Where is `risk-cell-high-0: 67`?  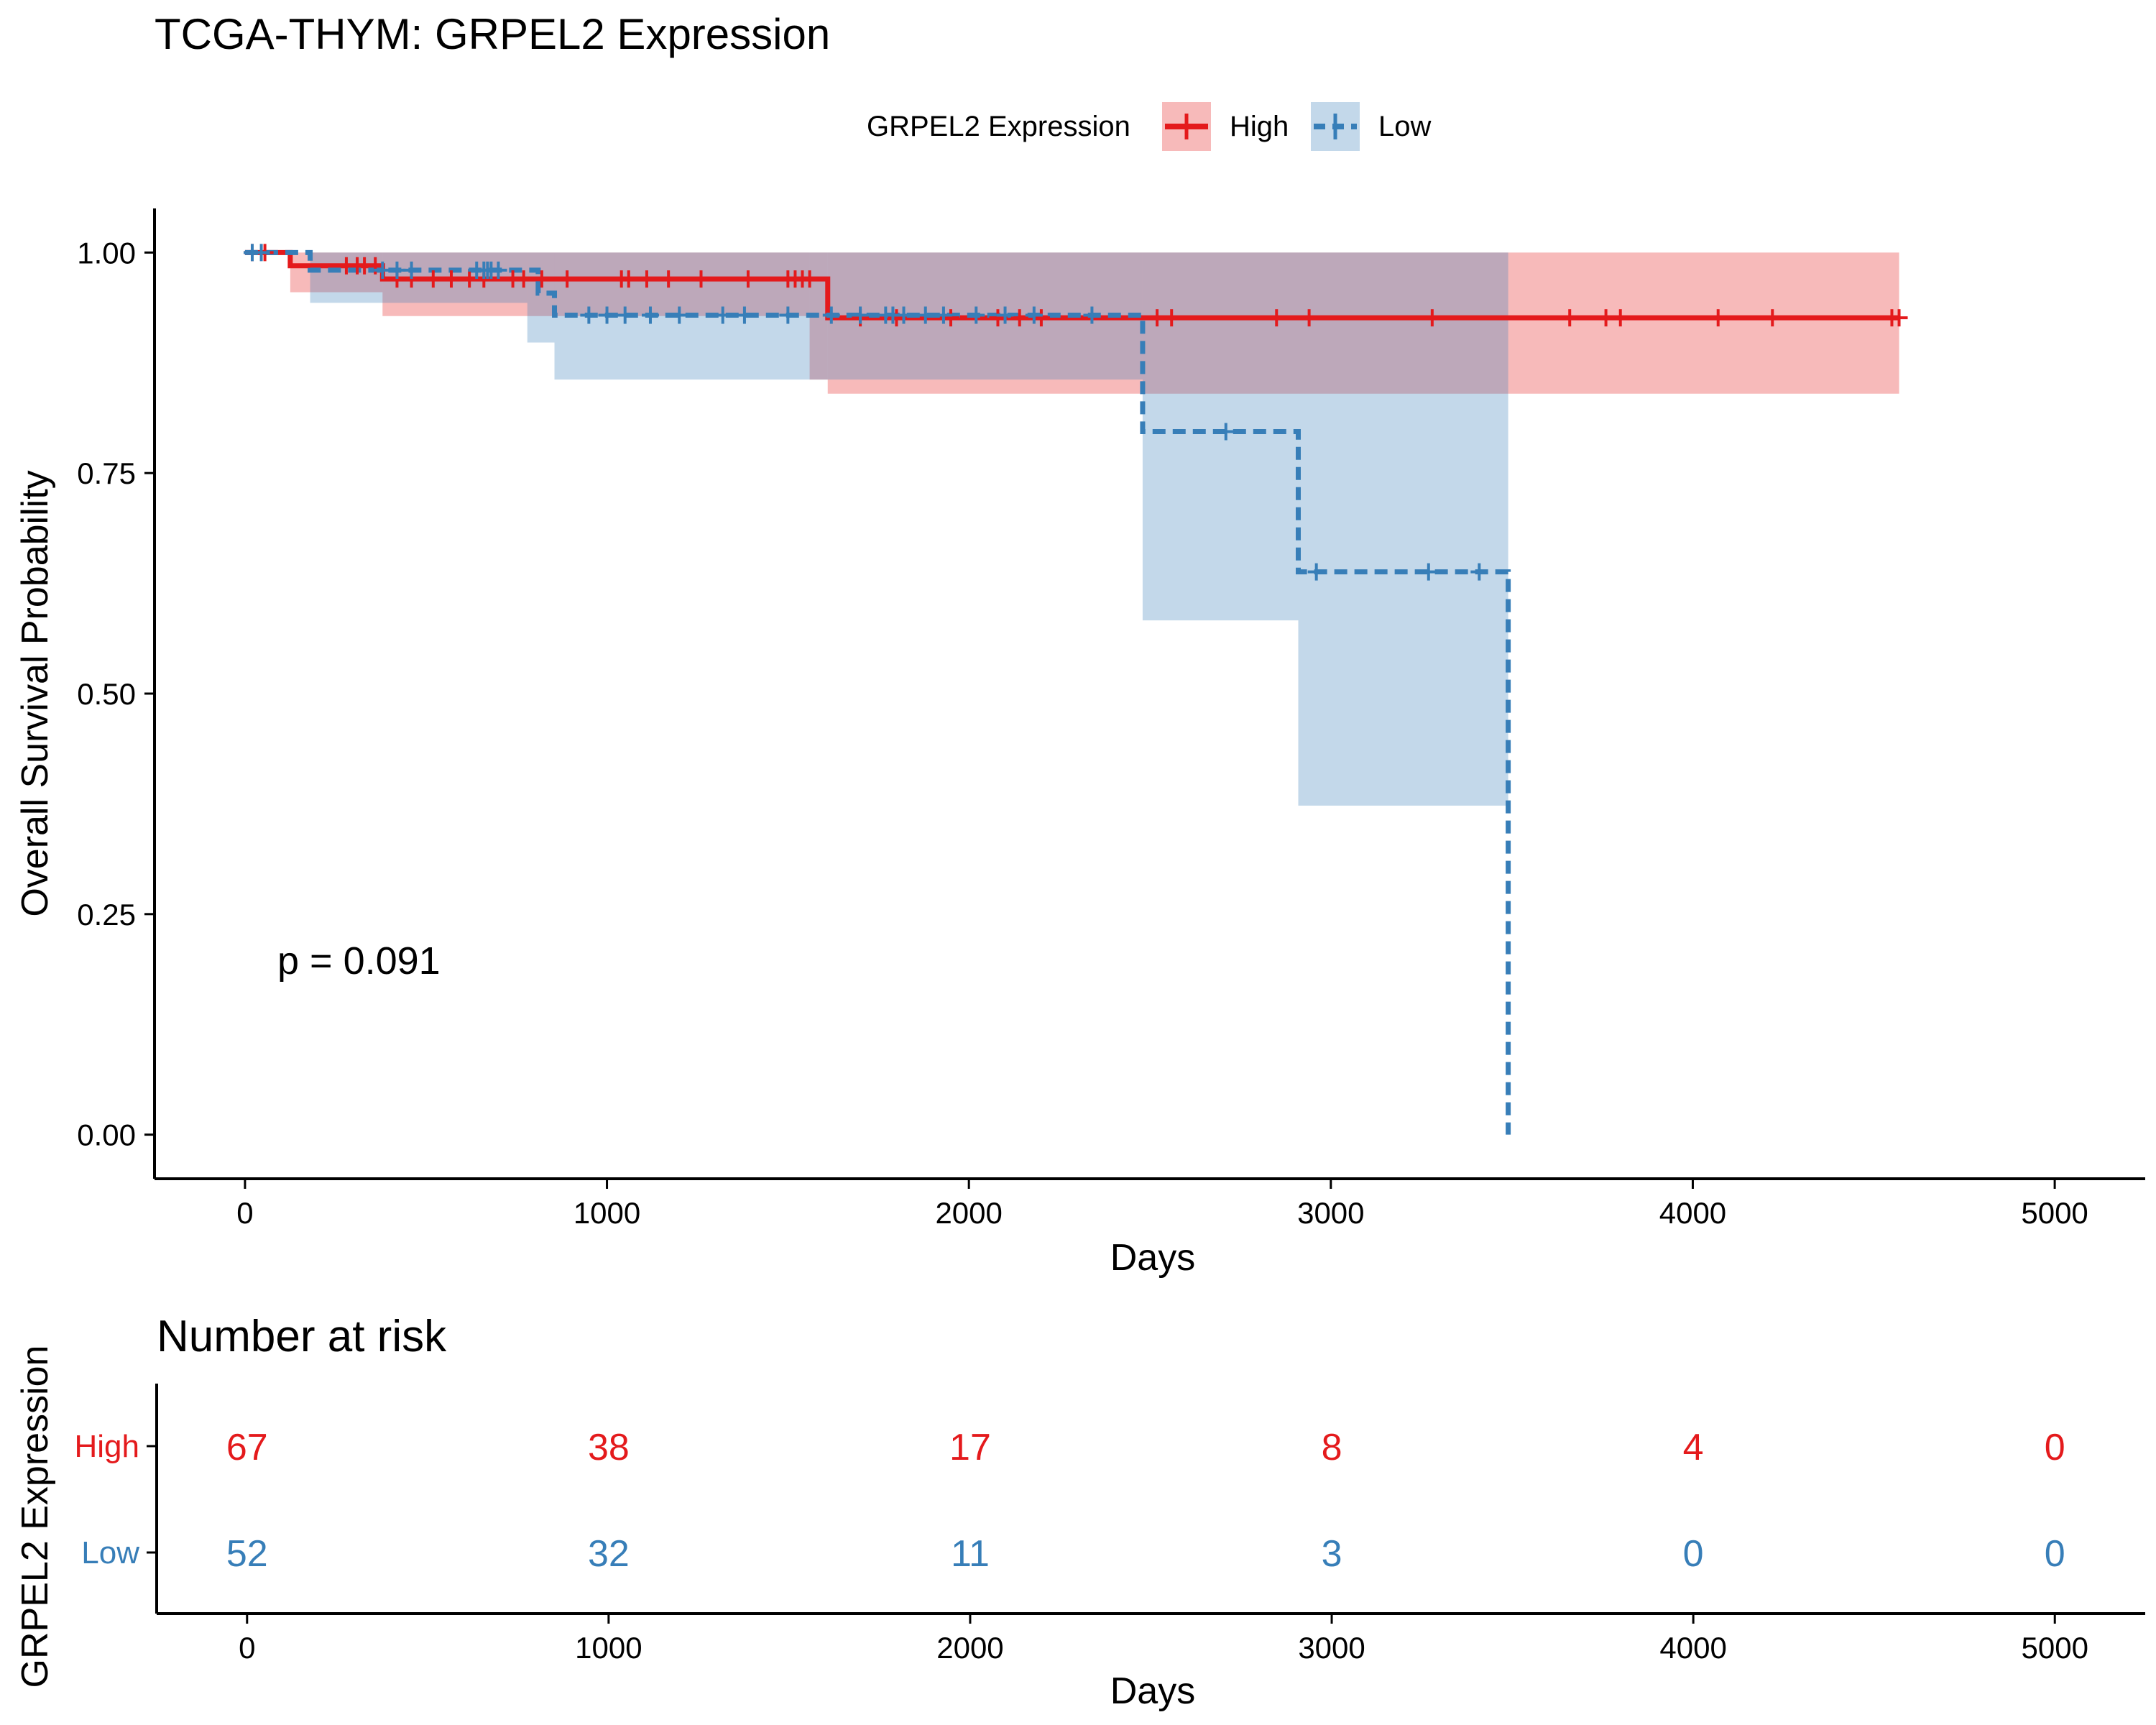
risk-cell-high-0: 67 is located at coordinates (247, 1447).